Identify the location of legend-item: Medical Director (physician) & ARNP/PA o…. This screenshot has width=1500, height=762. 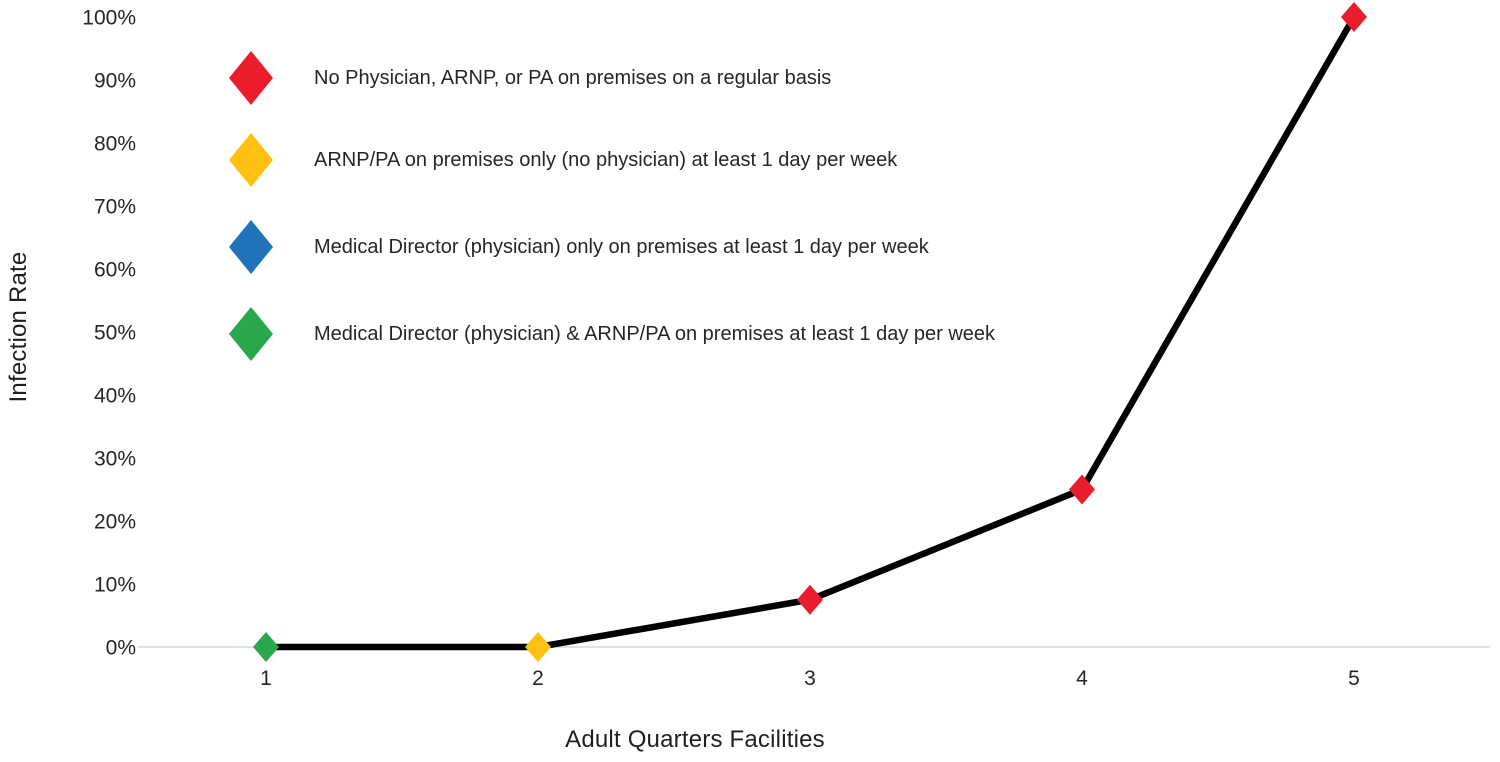
(611, 334).